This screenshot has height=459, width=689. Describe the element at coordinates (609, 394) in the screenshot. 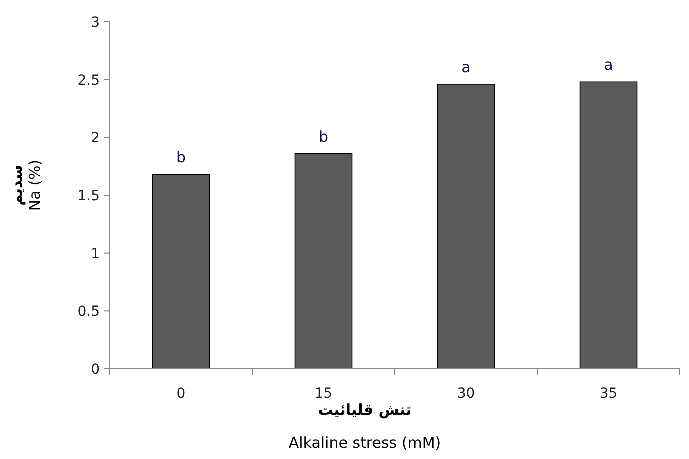

I see `x-tick-label: 35` at that location.